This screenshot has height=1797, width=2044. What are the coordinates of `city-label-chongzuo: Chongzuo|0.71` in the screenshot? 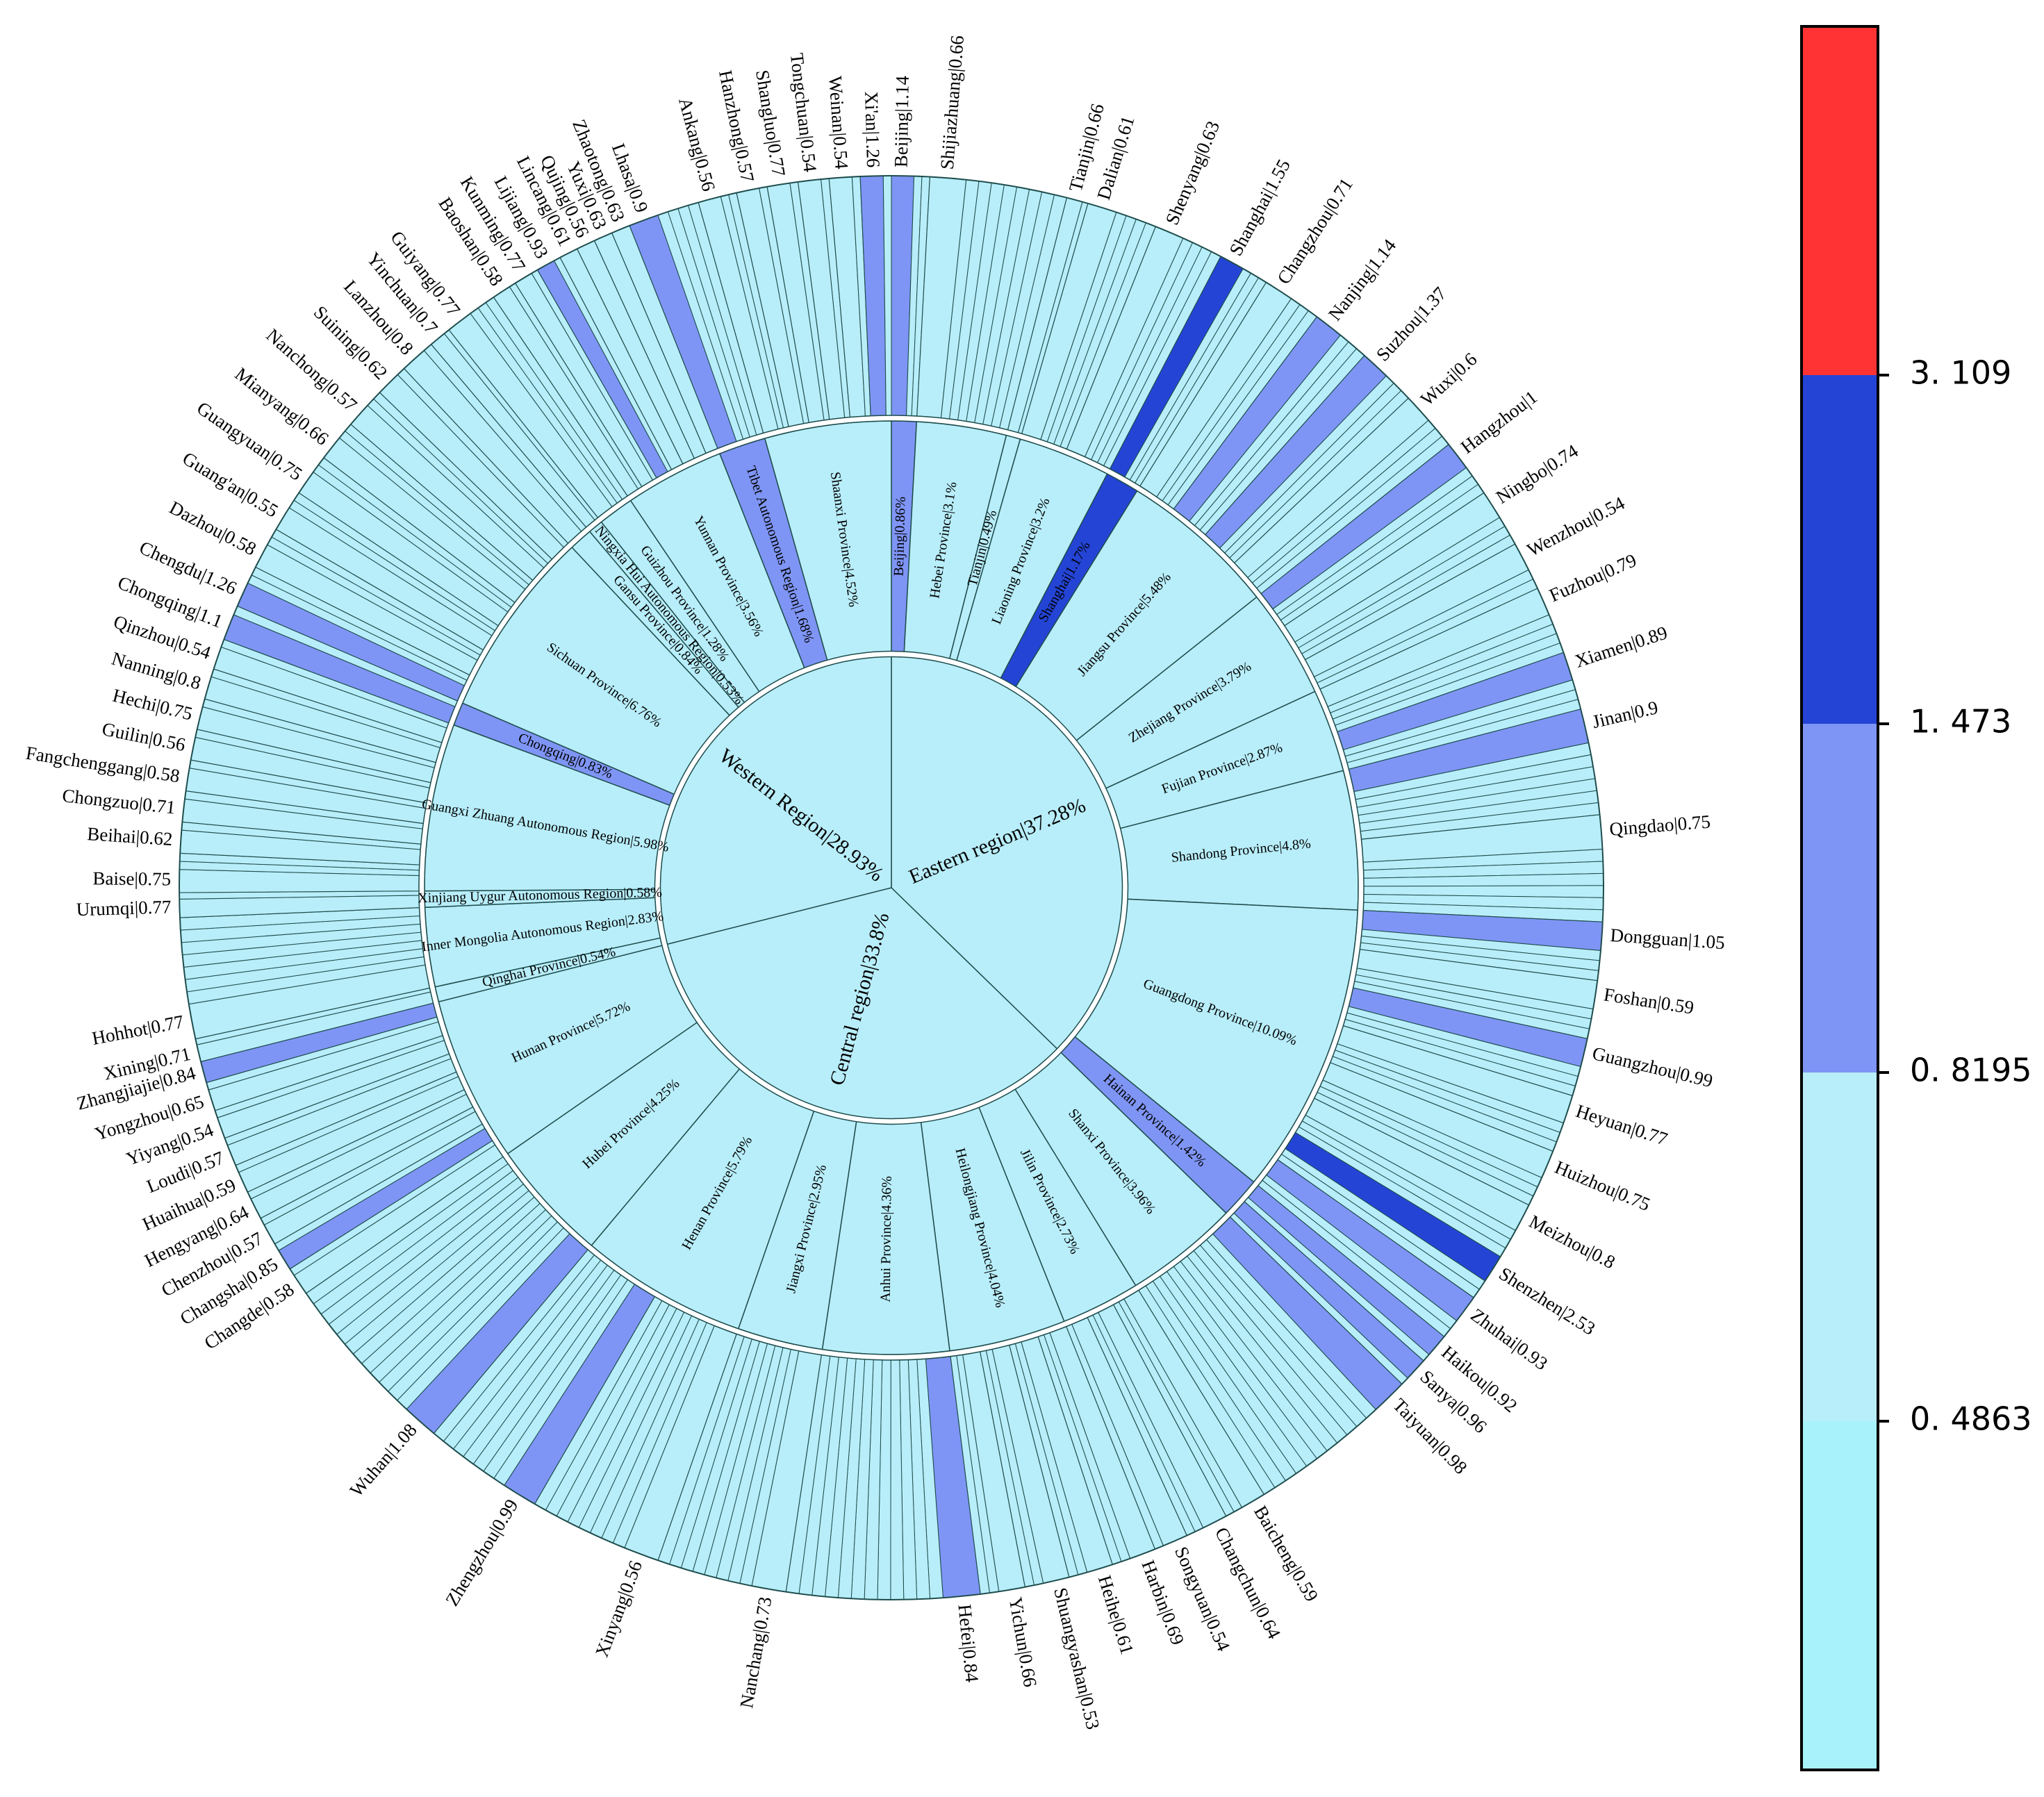 It's located at (118, 801).